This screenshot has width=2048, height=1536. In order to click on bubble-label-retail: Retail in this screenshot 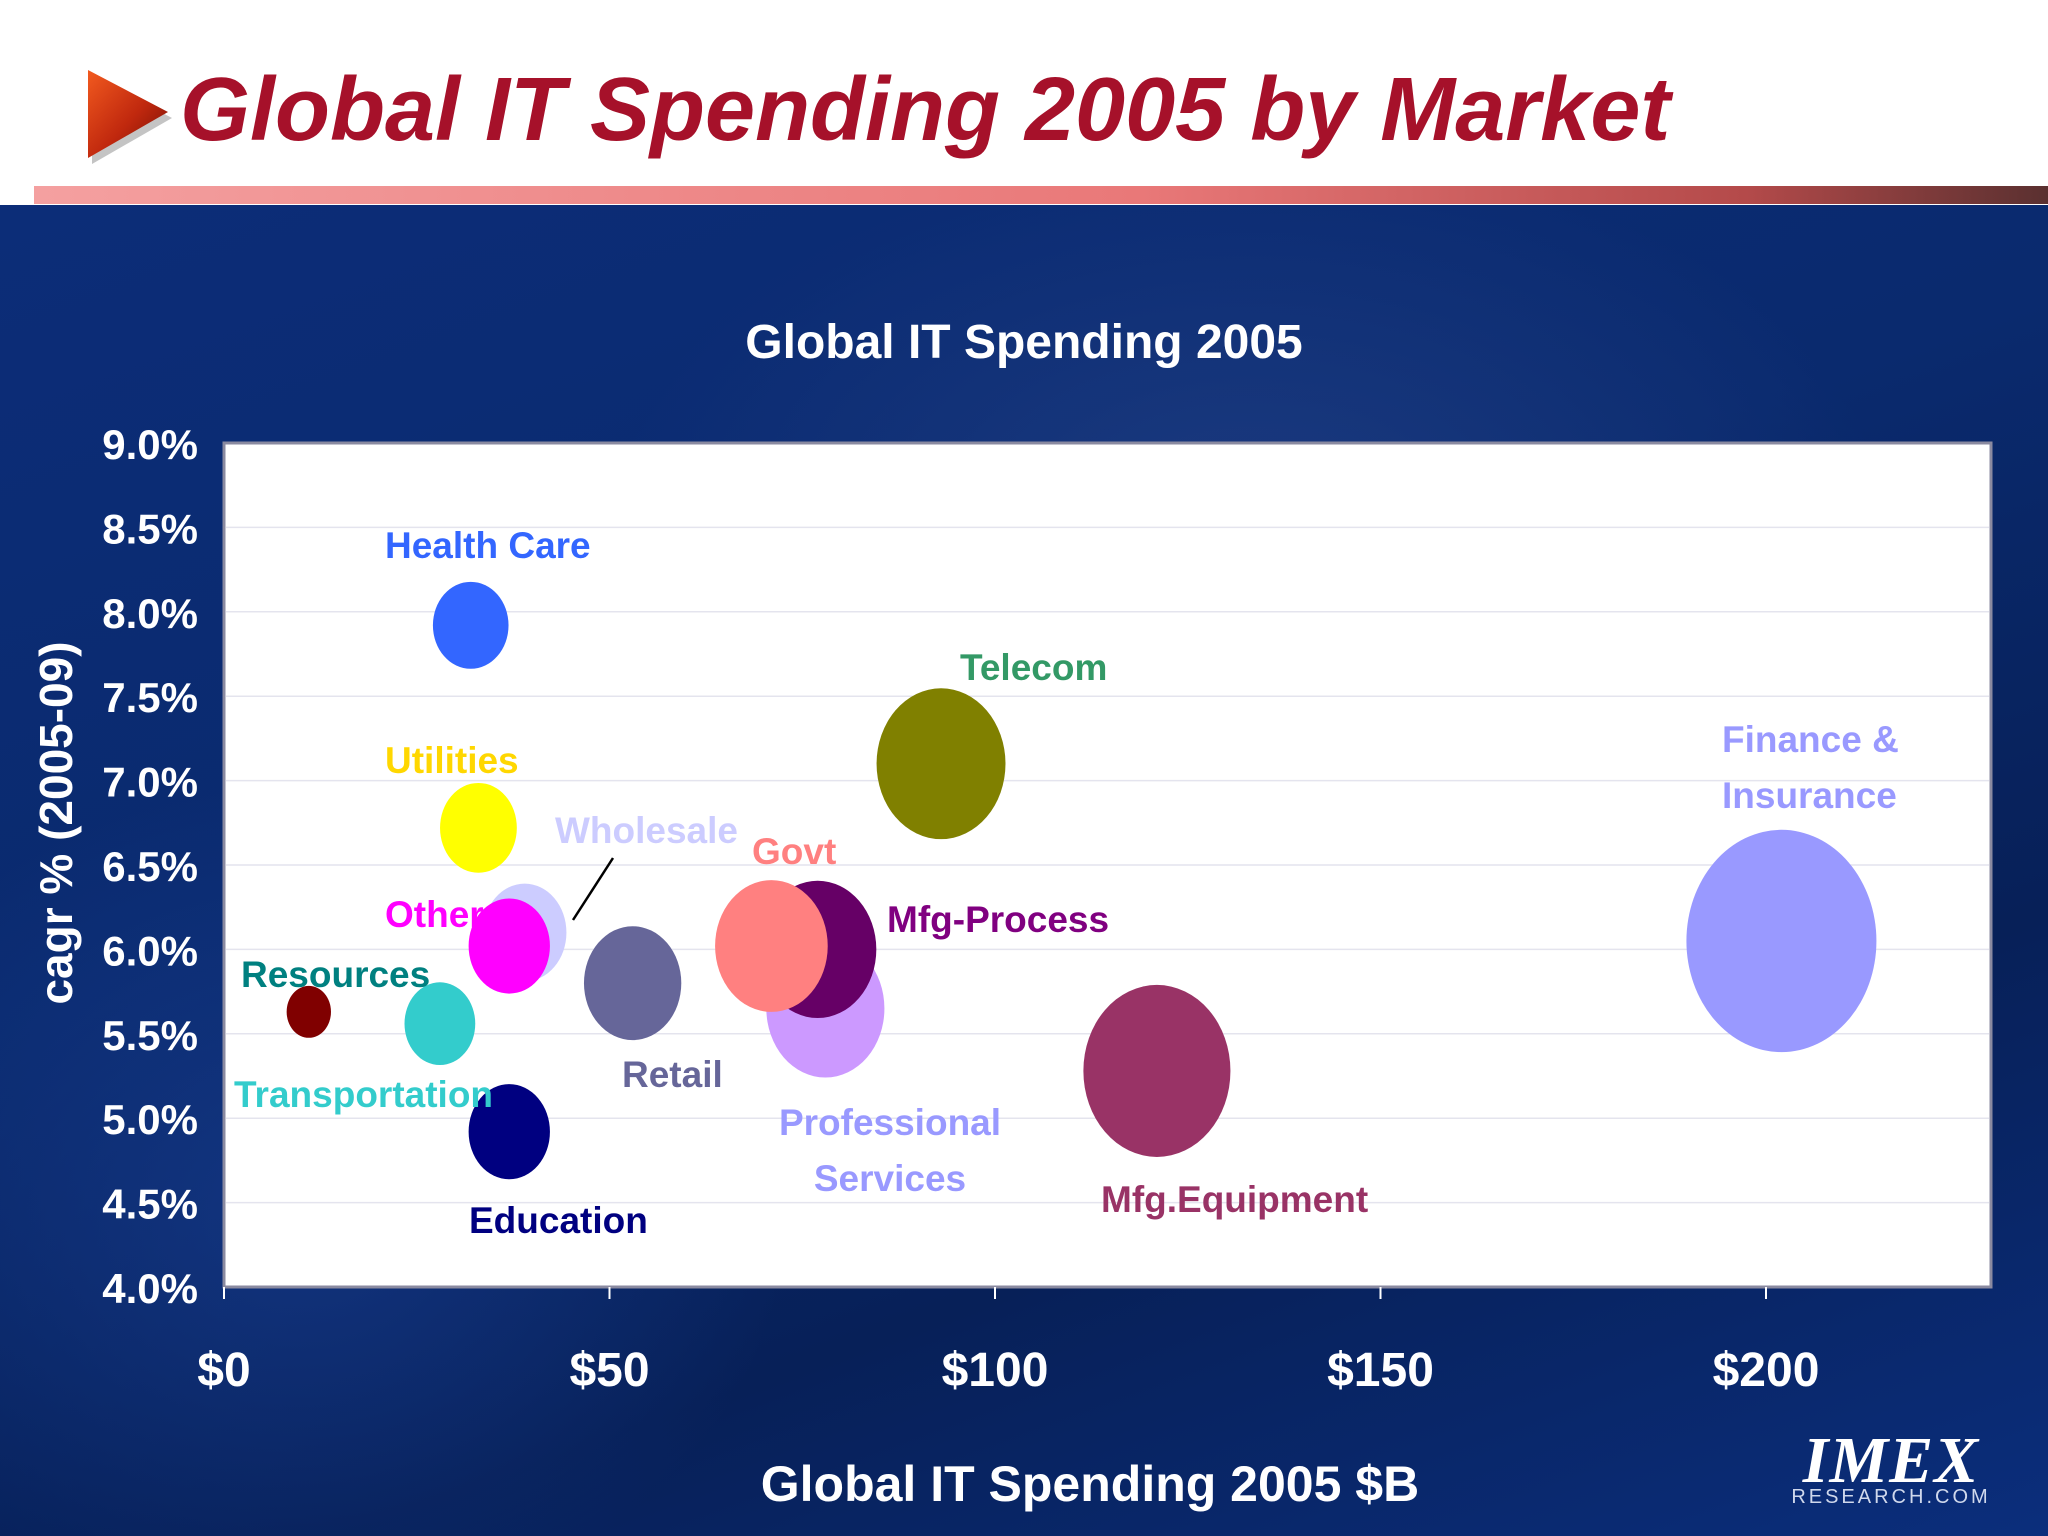, I will do `click(672, 1074)`.